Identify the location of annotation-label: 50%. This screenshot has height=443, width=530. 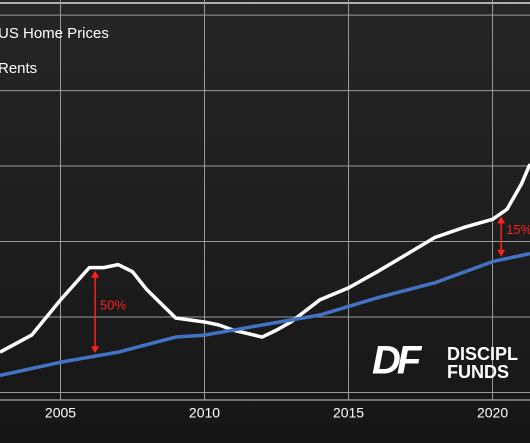
(113, 304).